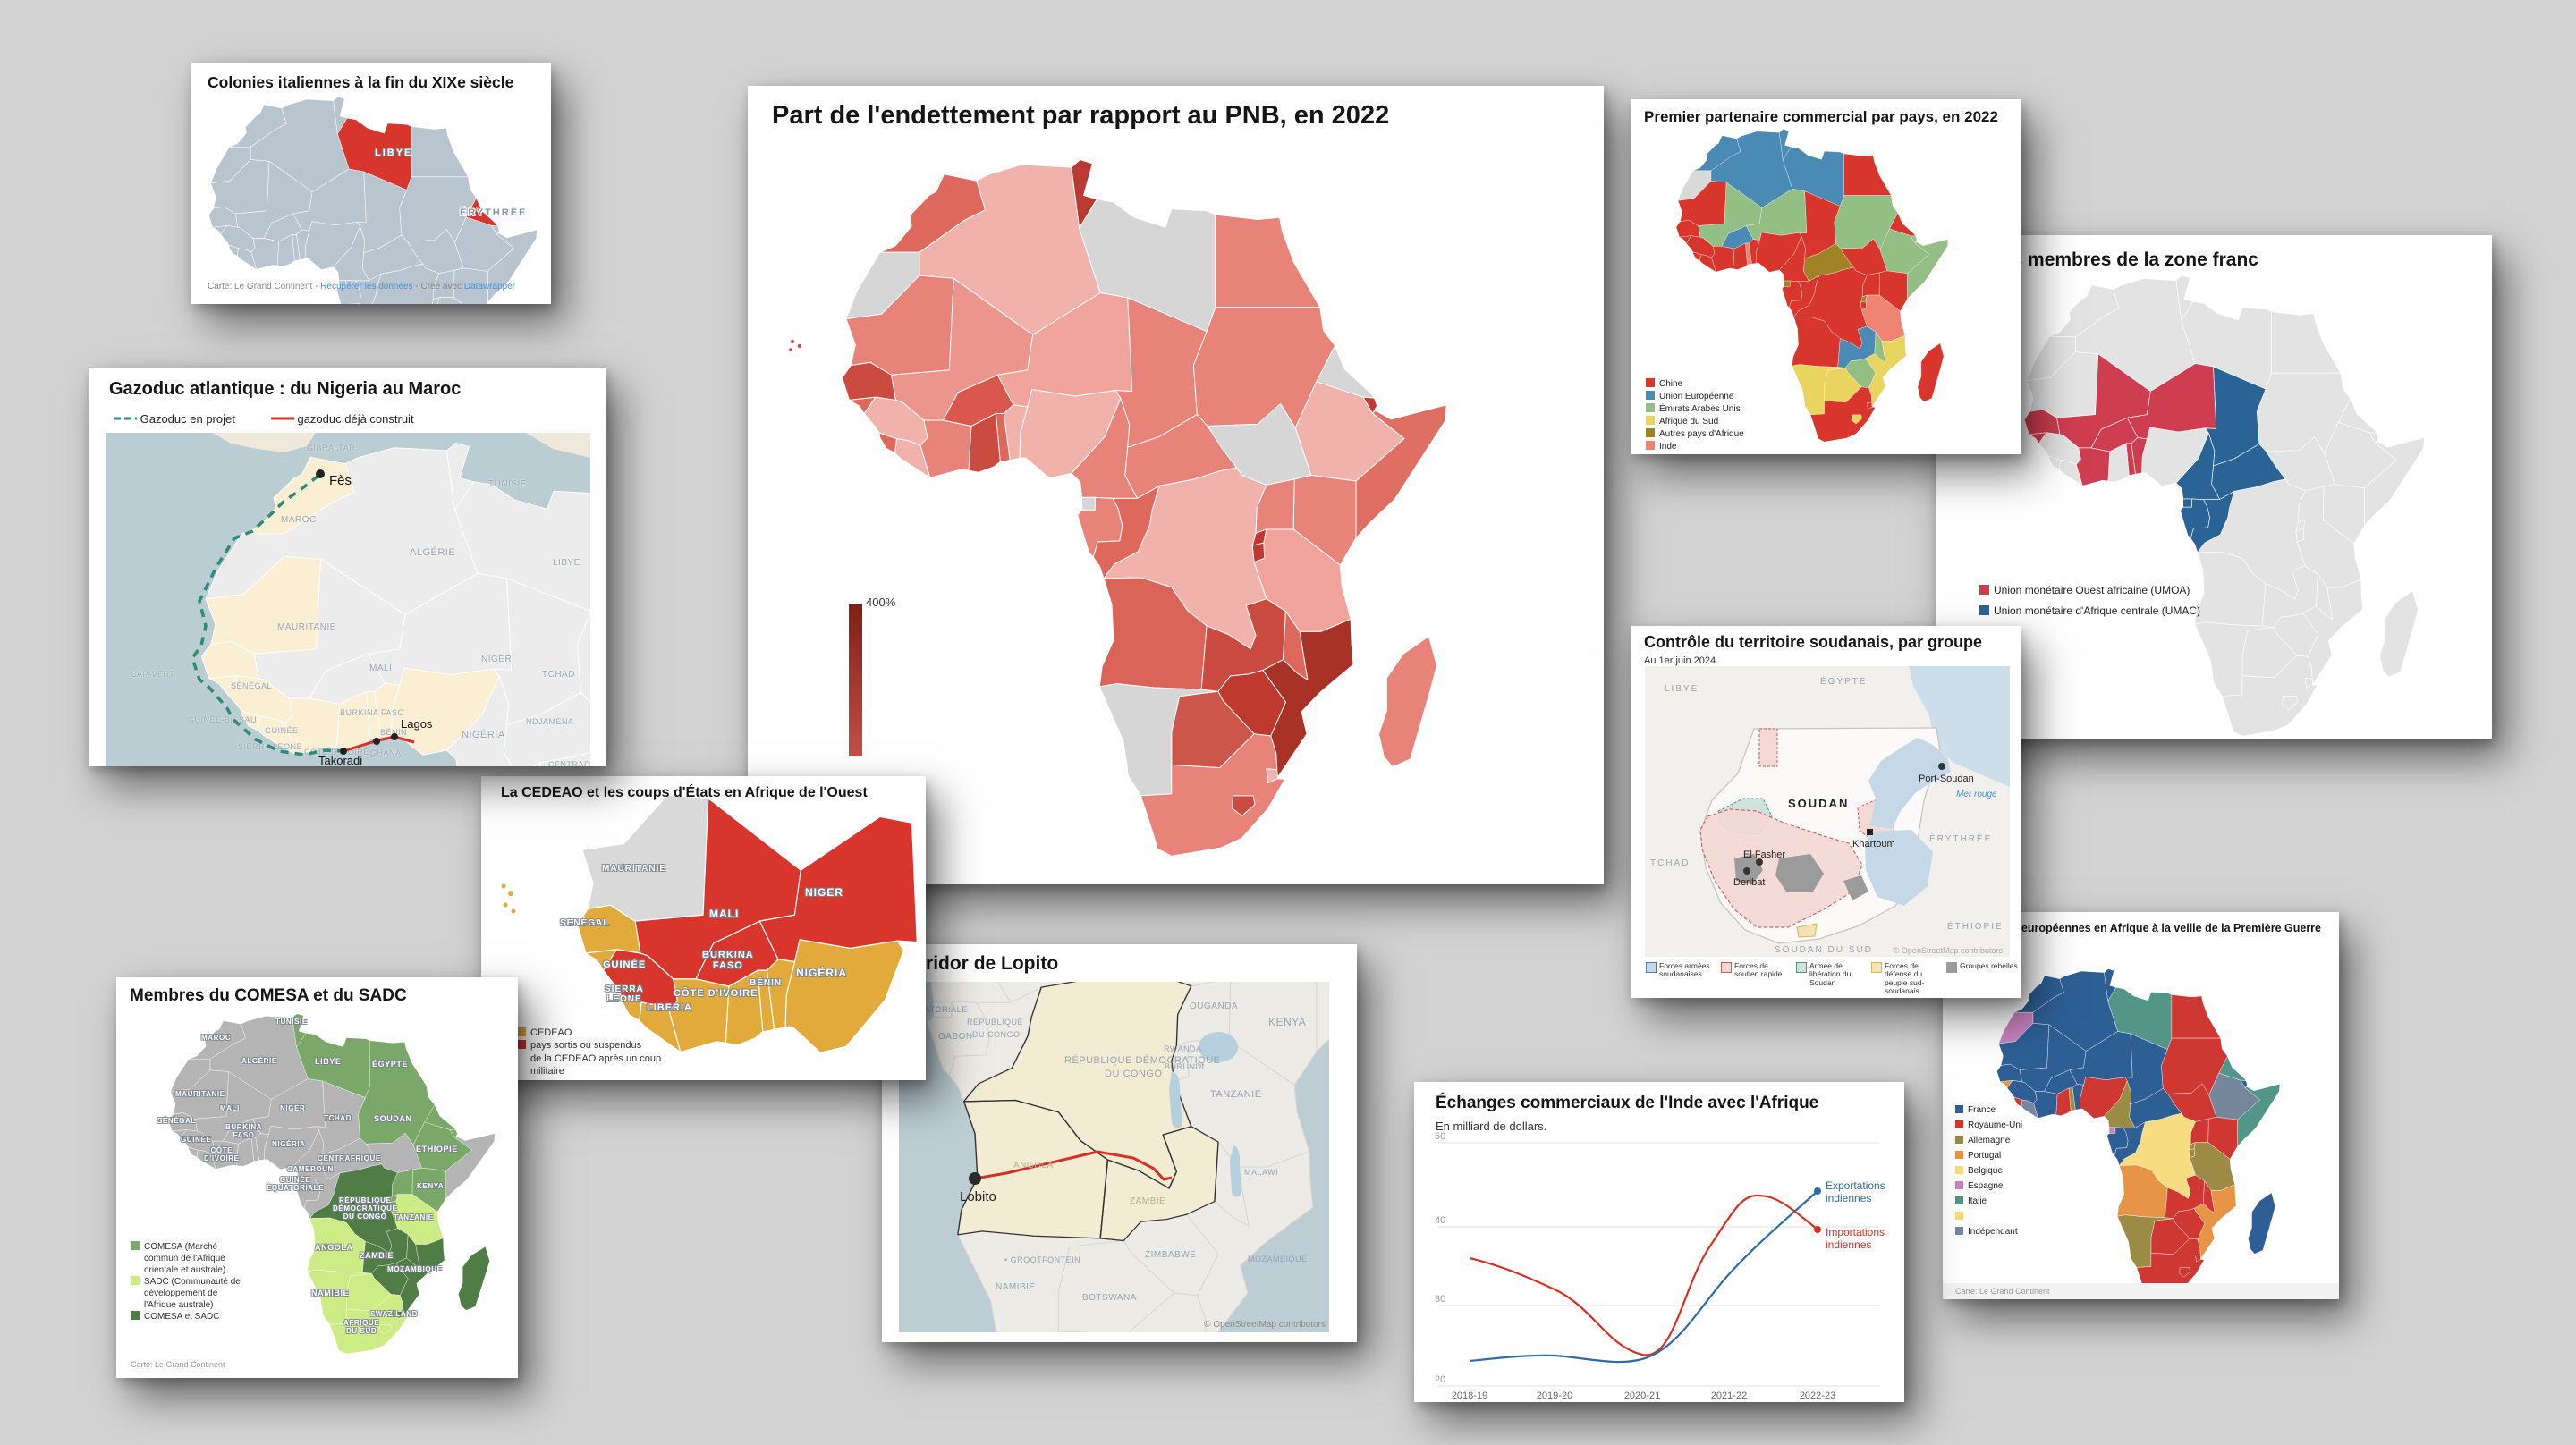  What do you see at coordinates (1642, 1395) in the screenshot?
I see `svg-text: 2020-21` at bounding box center [1642, 1395].